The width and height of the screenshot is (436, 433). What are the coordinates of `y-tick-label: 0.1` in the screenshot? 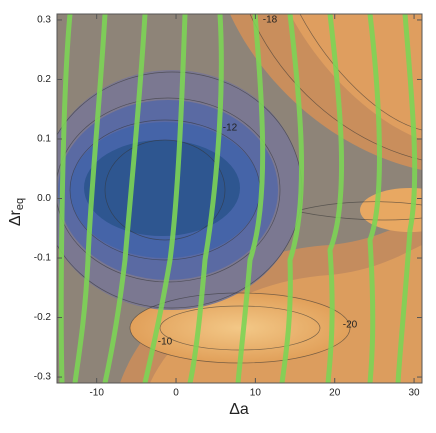 It's located at (44, 139).